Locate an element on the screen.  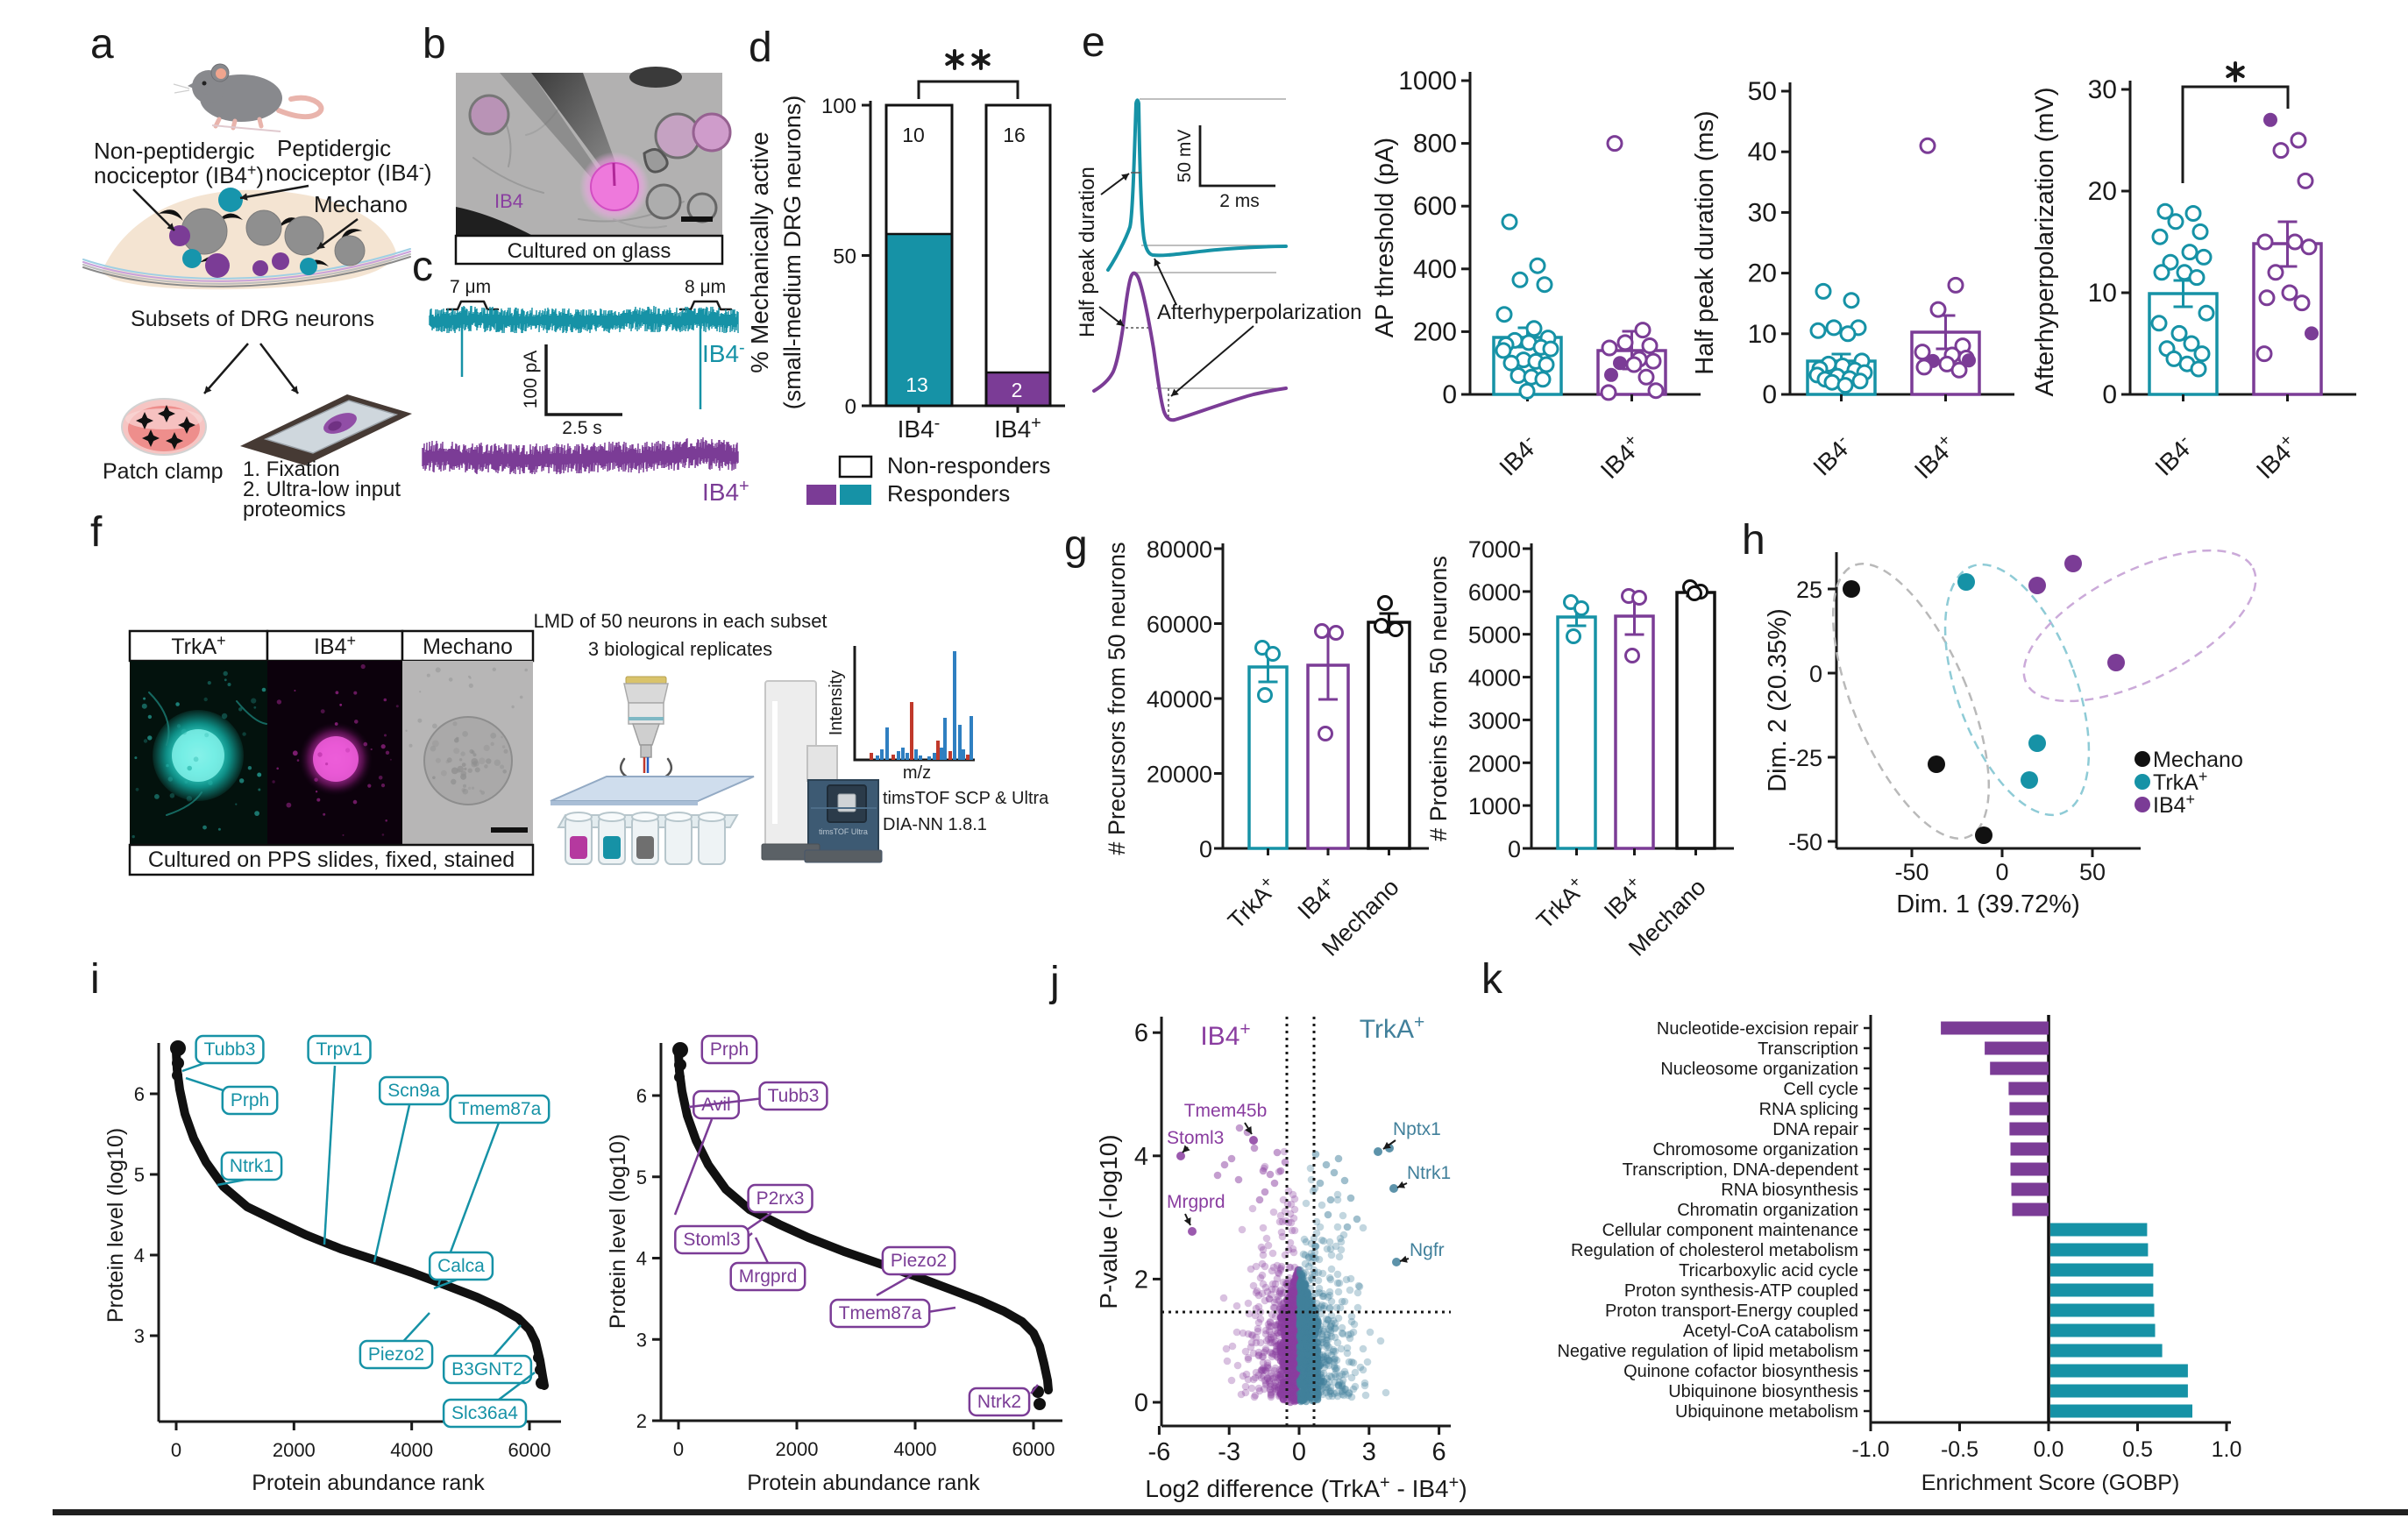
svg-text:Negative regulation of lipid m: Negative regulation of lipid metabolism is located at coordinates (1707, 1351).